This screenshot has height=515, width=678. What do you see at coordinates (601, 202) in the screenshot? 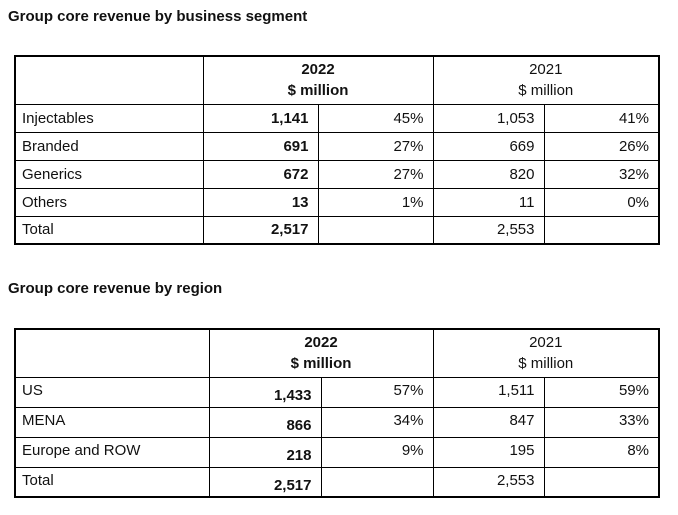
I see `pct-2021: 0%` at bounding box center [601, 202].